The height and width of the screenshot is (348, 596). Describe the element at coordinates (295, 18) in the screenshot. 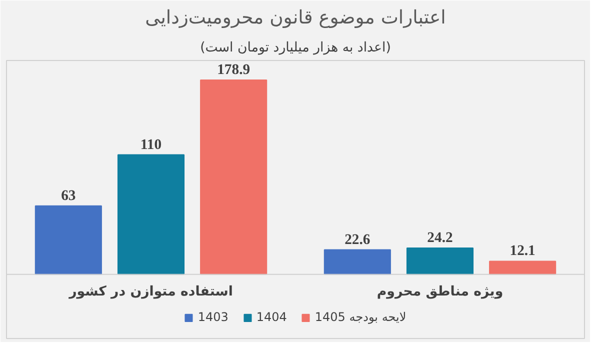

I see `chart-title: اعتبارات موضوع قانون محرومیت‌زدایی` at that location.